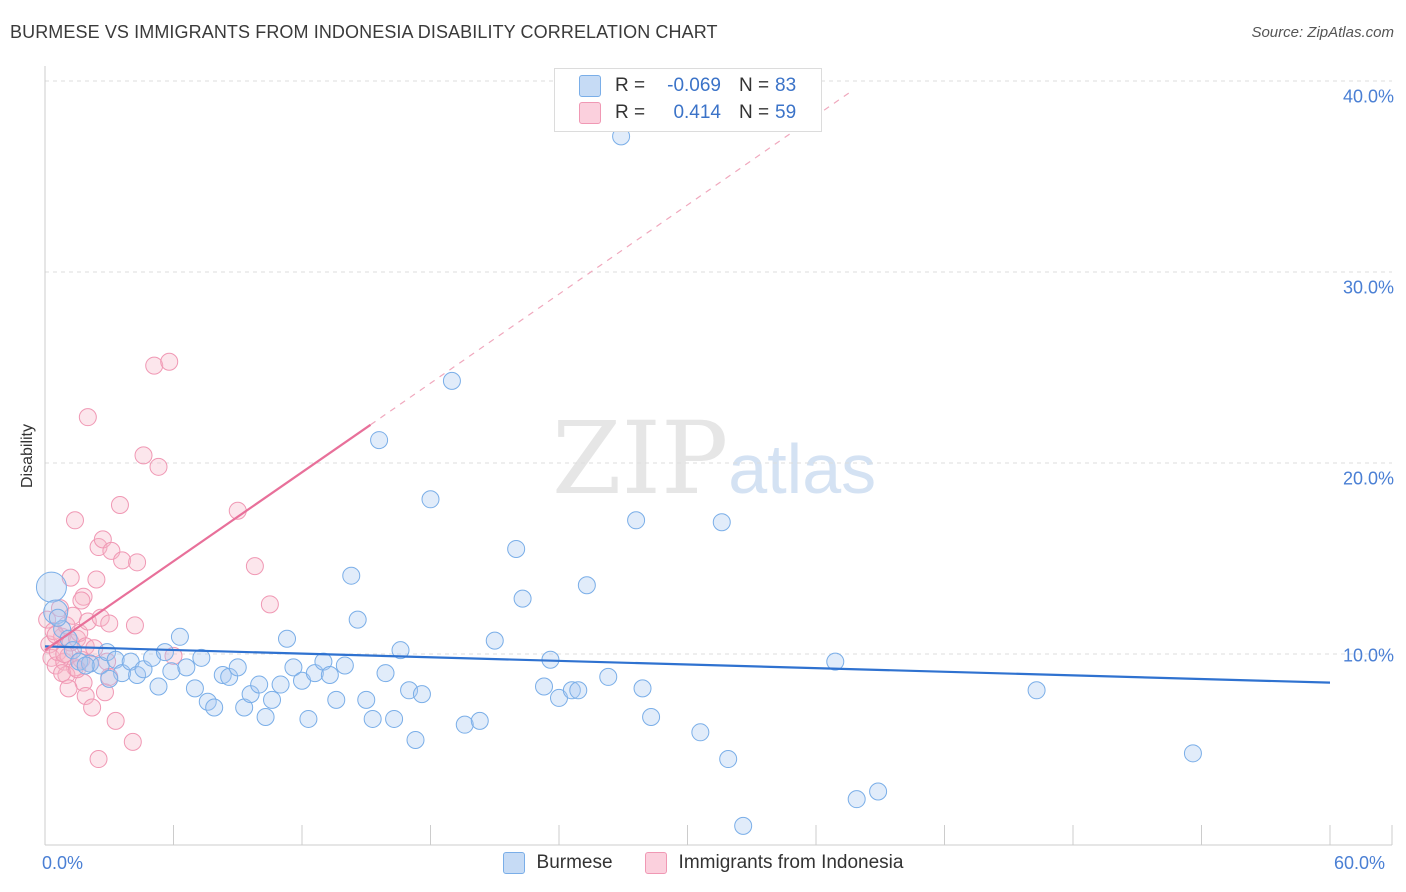 The width and height of the screenshot is (1406, 892). Describe the element at coordinates (63, 863) in the screenshot. I see `x-tick-label: 0.0%` at that location.